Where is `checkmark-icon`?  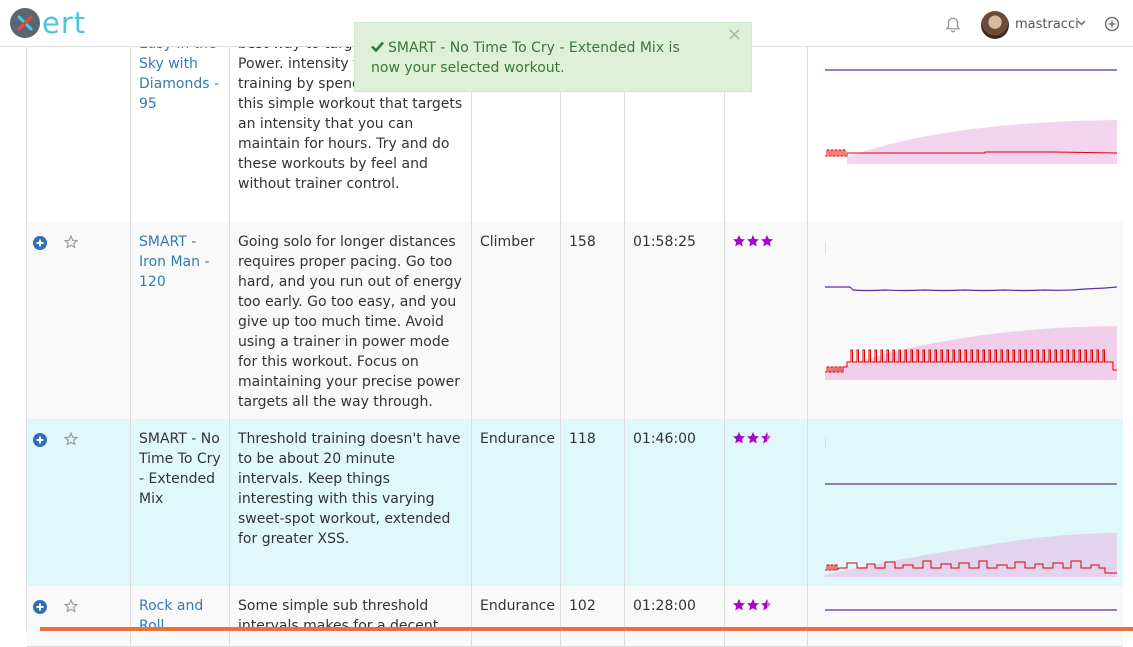
checkmark-icon is located at coordinates (377, 47).